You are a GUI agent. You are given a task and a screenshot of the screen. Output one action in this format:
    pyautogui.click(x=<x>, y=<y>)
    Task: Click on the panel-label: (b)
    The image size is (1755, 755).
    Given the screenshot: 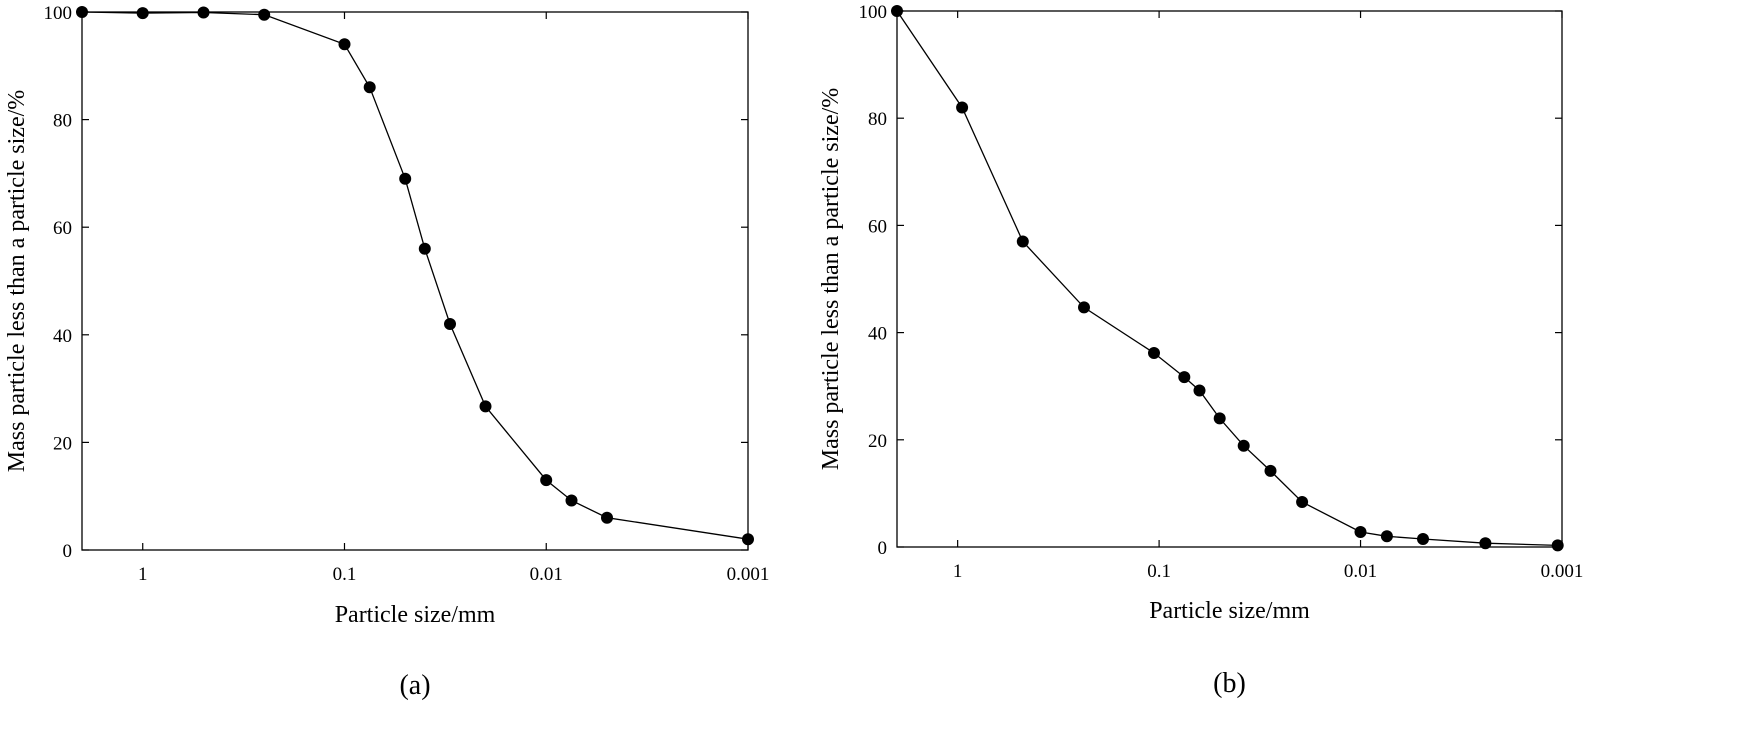 What is the action you would take?
    pyautogui.click(x=1229, y=683)
    